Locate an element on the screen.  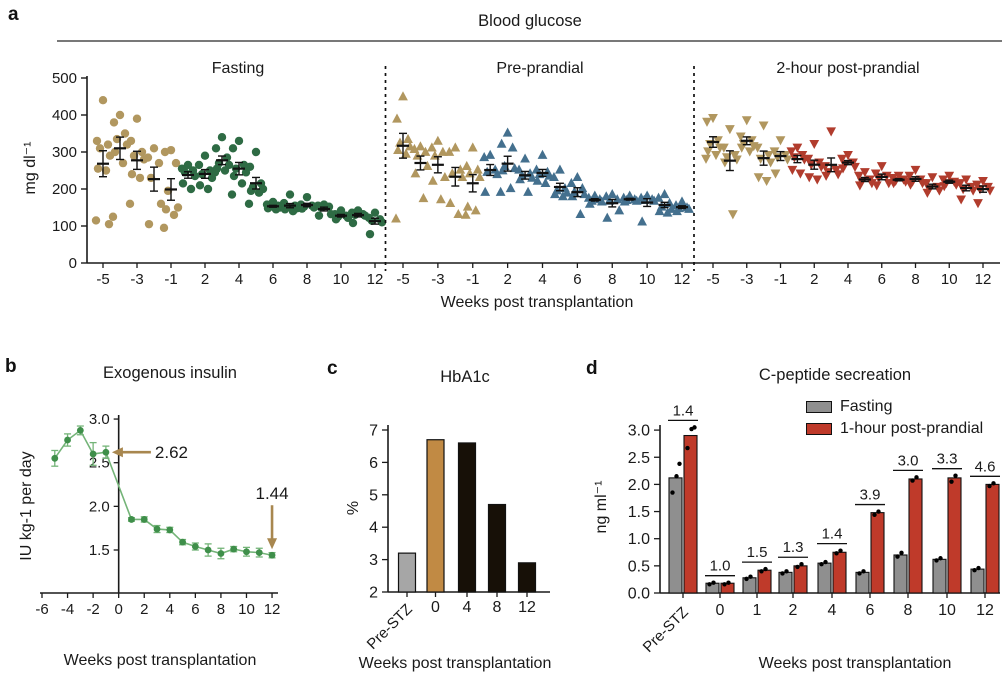
panel-b-title: Exogenous insulin is located at coordinates (170, 373).